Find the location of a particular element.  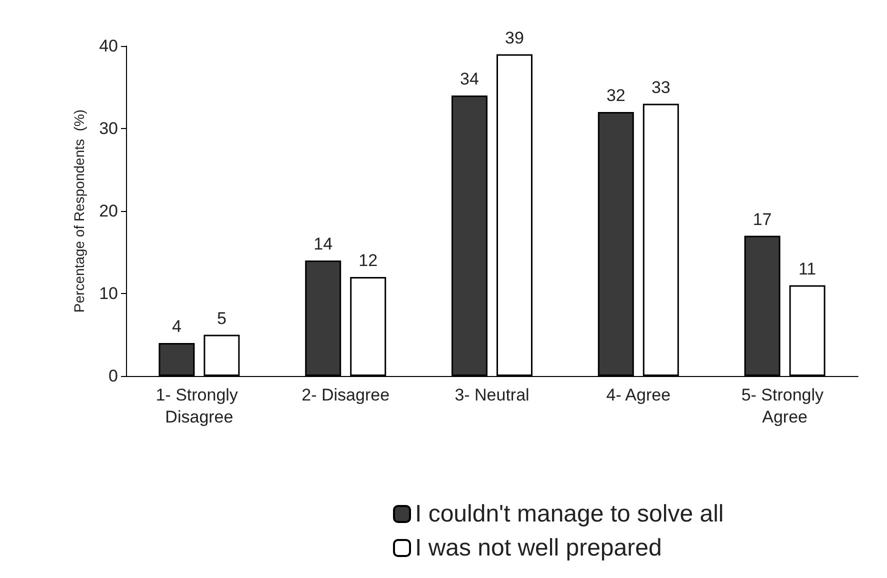

y-tick-label: 0 is located at coordinates (113, 376).